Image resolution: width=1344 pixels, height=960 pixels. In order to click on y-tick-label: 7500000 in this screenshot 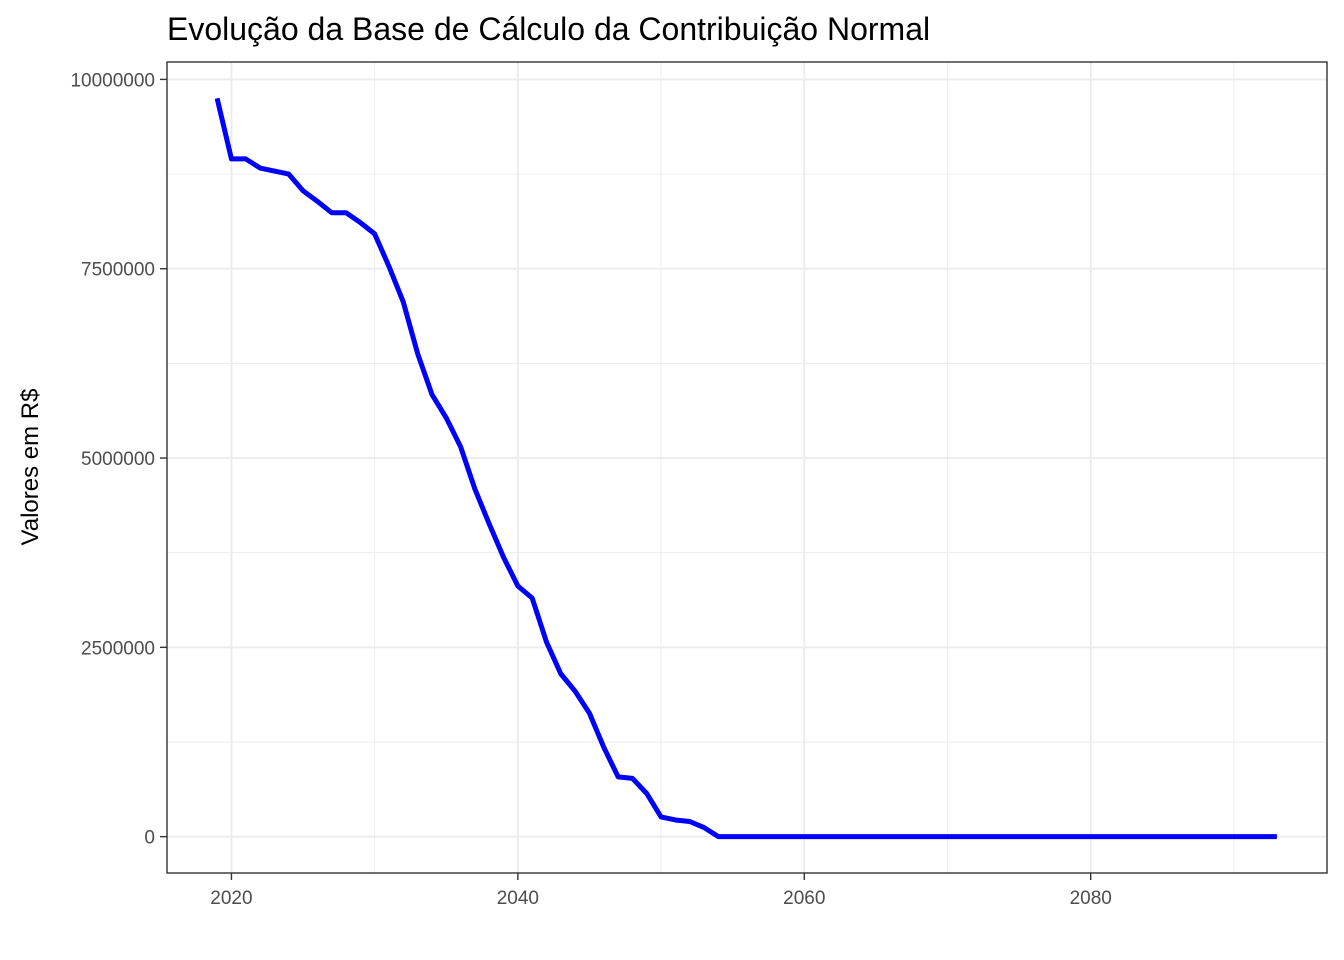, I will do `click(118, 270)`.